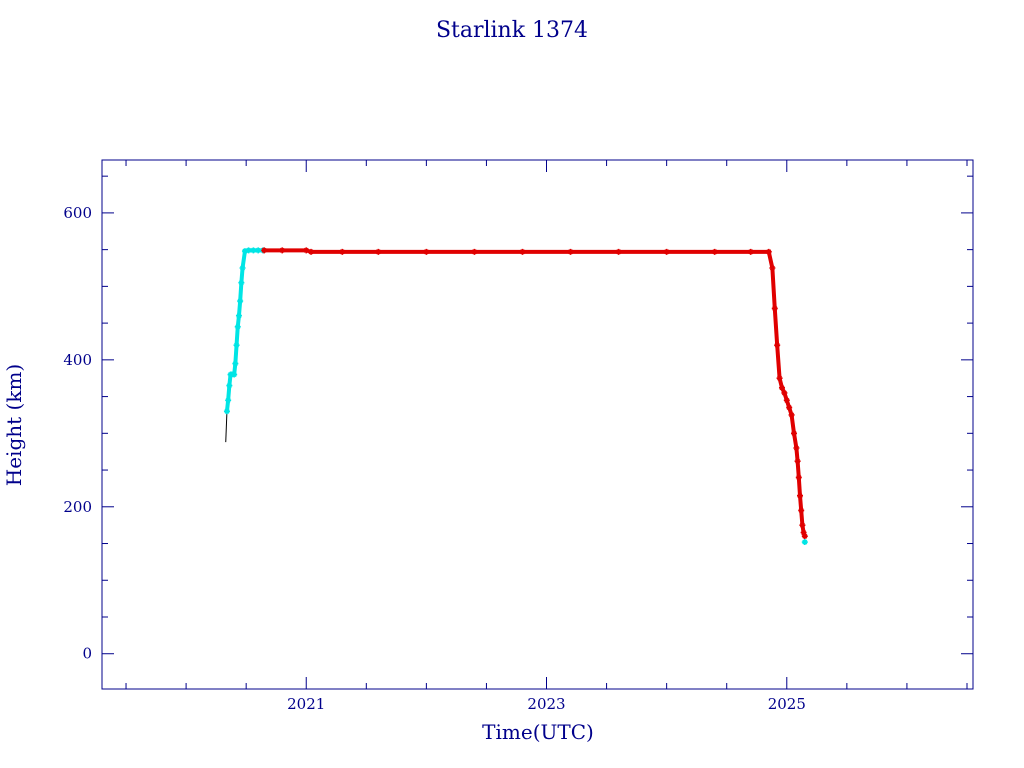  Describe the element at coordinates (77, 360) in the screenshot. I see `y-tick-label: 400` at that location.